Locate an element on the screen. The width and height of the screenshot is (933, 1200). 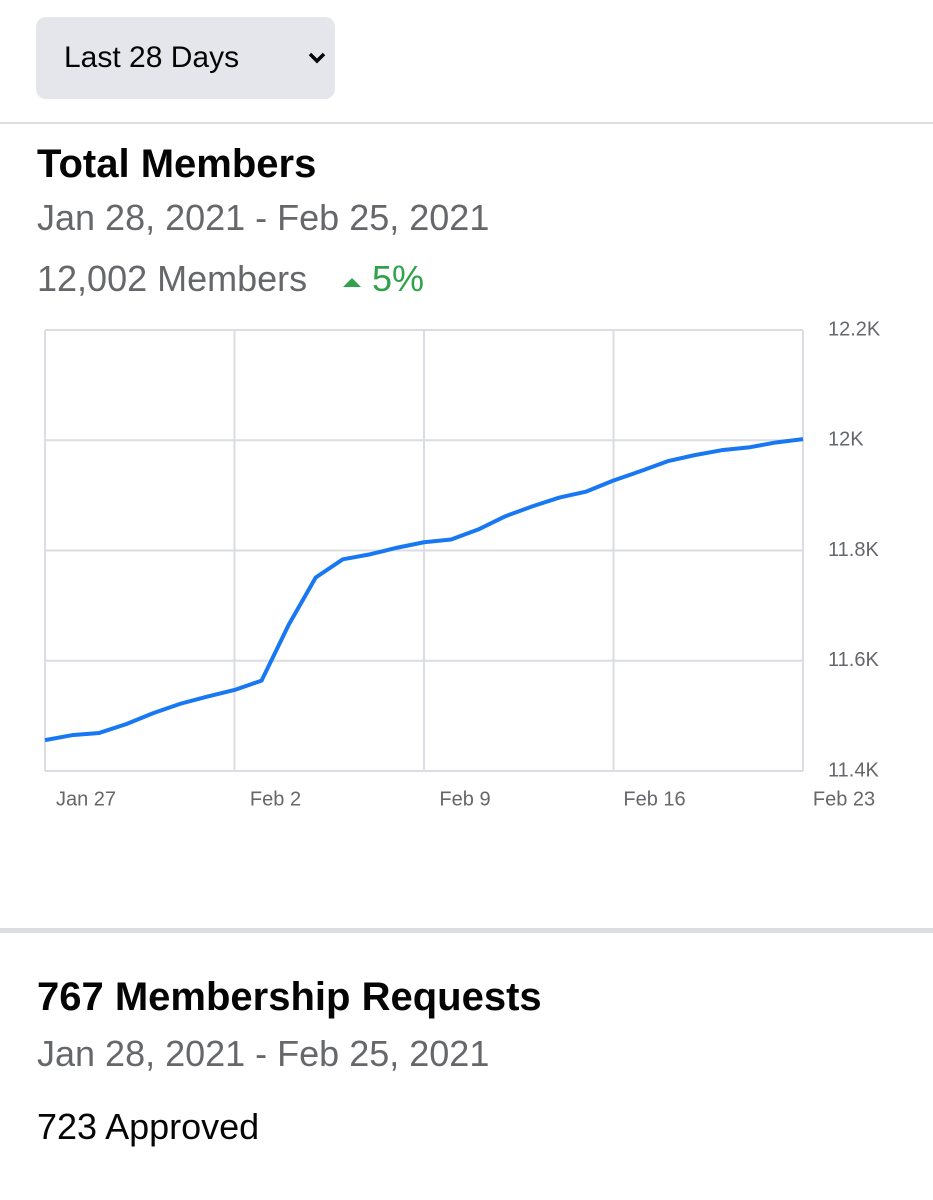
x-tick-label: Jan 27 is located at coordinates (86, 799).